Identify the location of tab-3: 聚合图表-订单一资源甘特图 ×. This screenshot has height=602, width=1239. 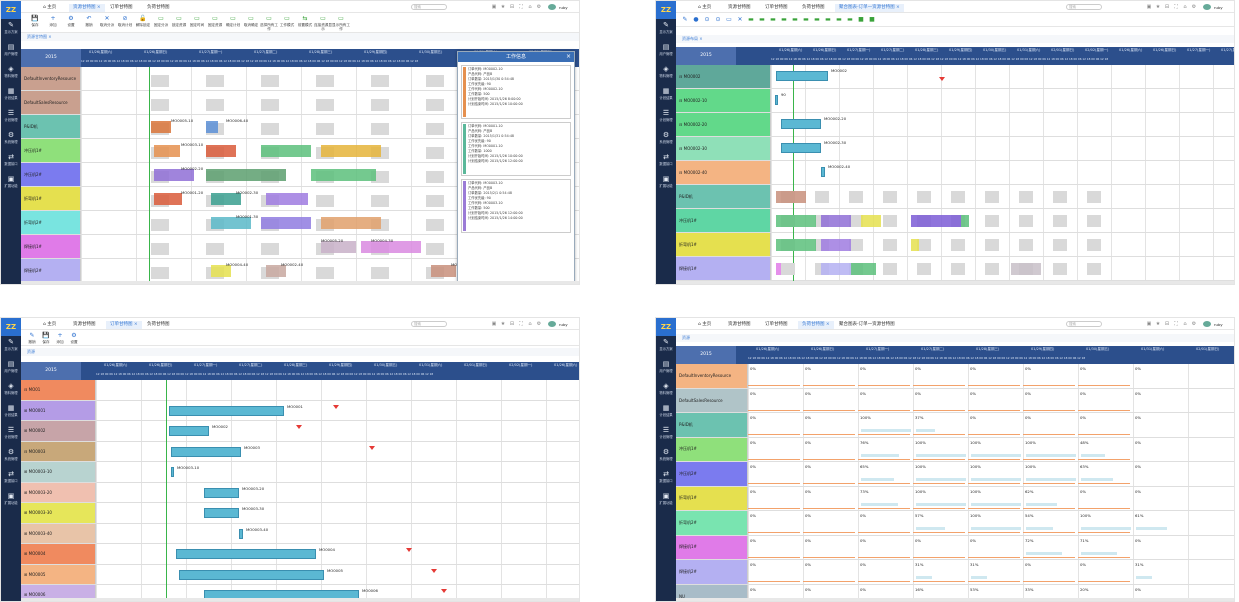
(869, 8).